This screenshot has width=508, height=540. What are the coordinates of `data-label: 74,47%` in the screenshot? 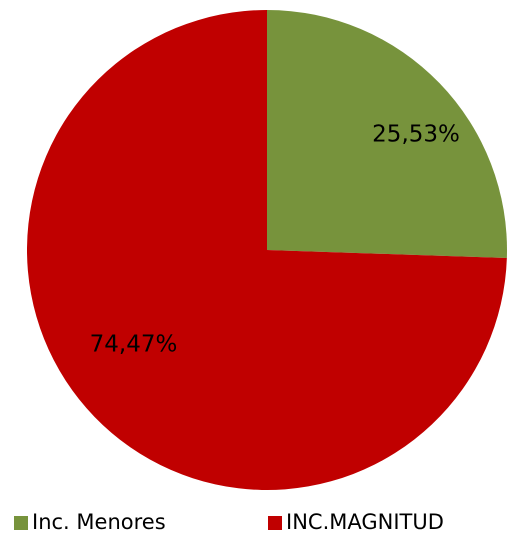 It's located at (134, 345).